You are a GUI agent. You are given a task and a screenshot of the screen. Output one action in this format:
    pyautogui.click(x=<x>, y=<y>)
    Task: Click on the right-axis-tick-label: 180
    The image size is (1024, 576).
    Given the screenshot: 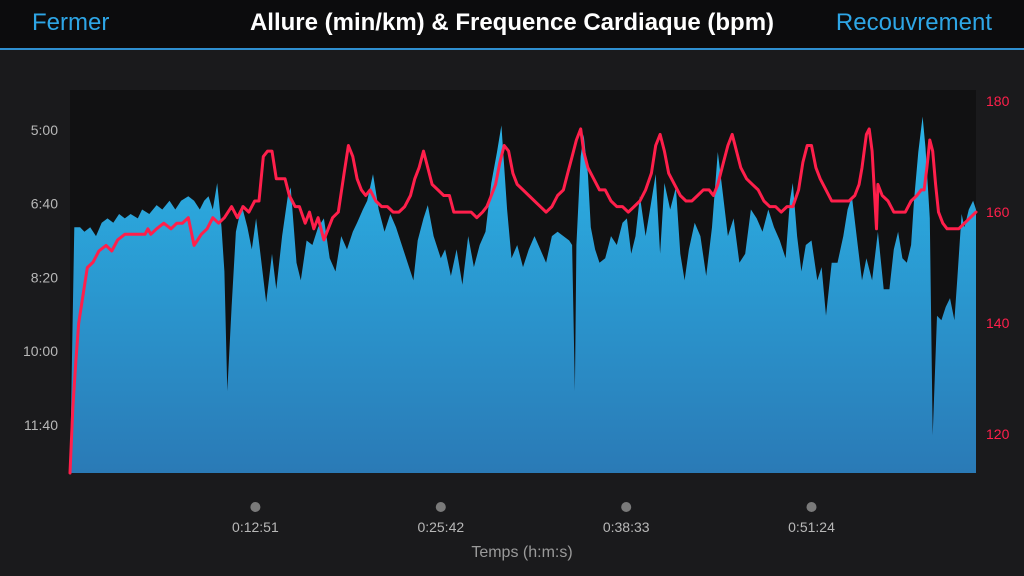 What is the action you would take?
    pyautogui.click(x=998, y=101)
    